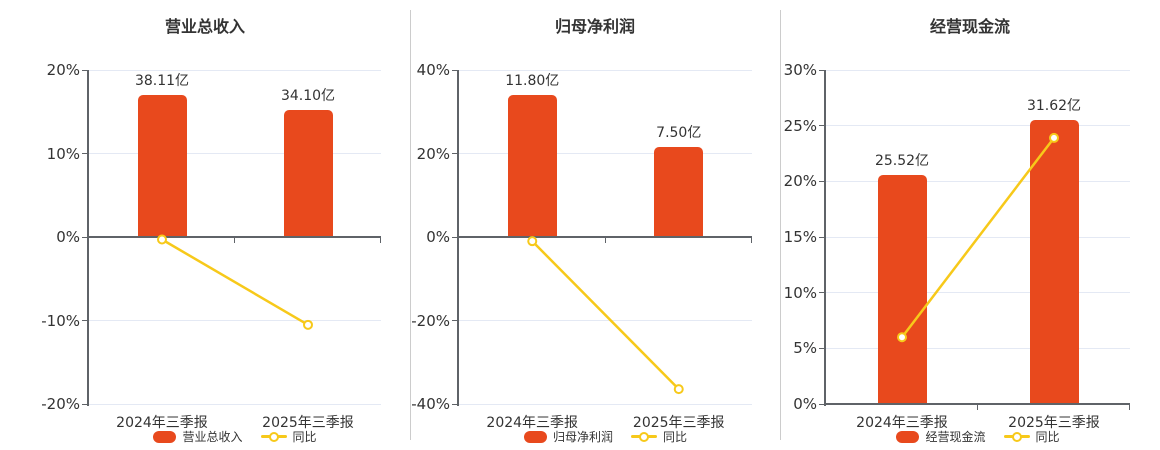 The image size is (1160, 450). Describe the element at coordinates (902, 160) in the screenshot. I see `bar-value-label: 25.52亿` at that location.